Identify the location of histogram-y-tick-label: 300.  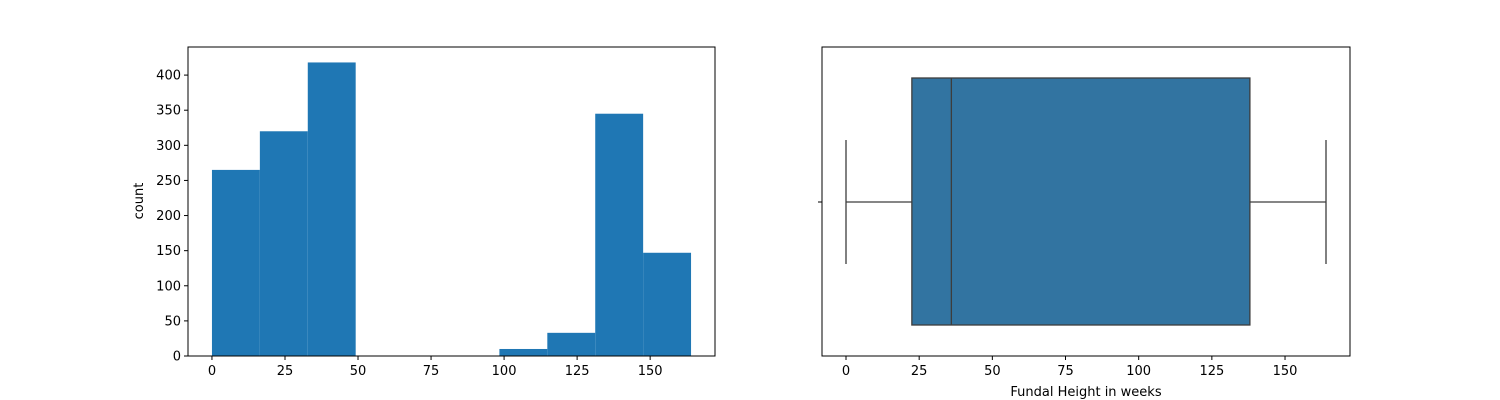
(168, 146).